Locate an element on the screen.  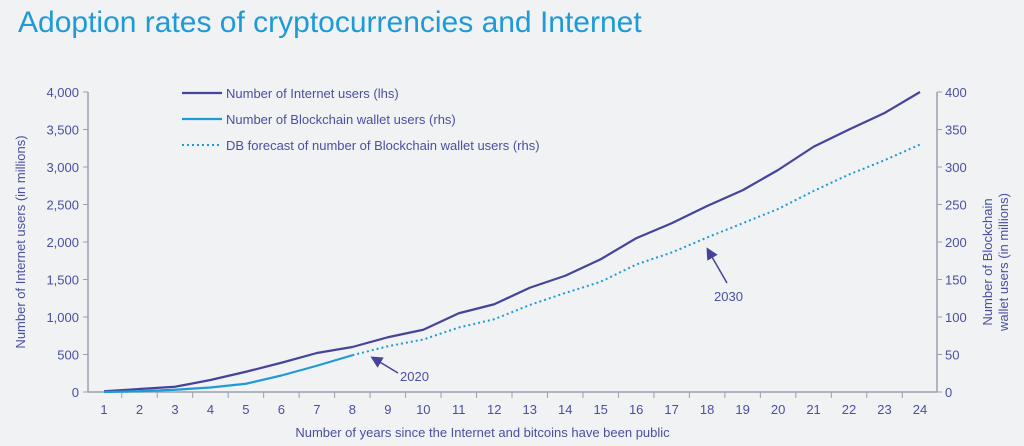
x-tick-label: 7 is located at coordinates (316, 409).